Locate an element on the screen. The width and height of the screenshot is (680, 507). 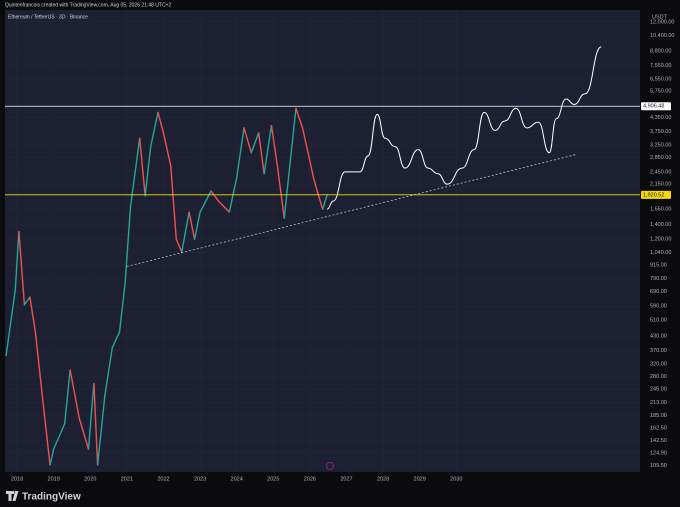
y-tick-label: 370.00 is located at coordinates (658, 351).